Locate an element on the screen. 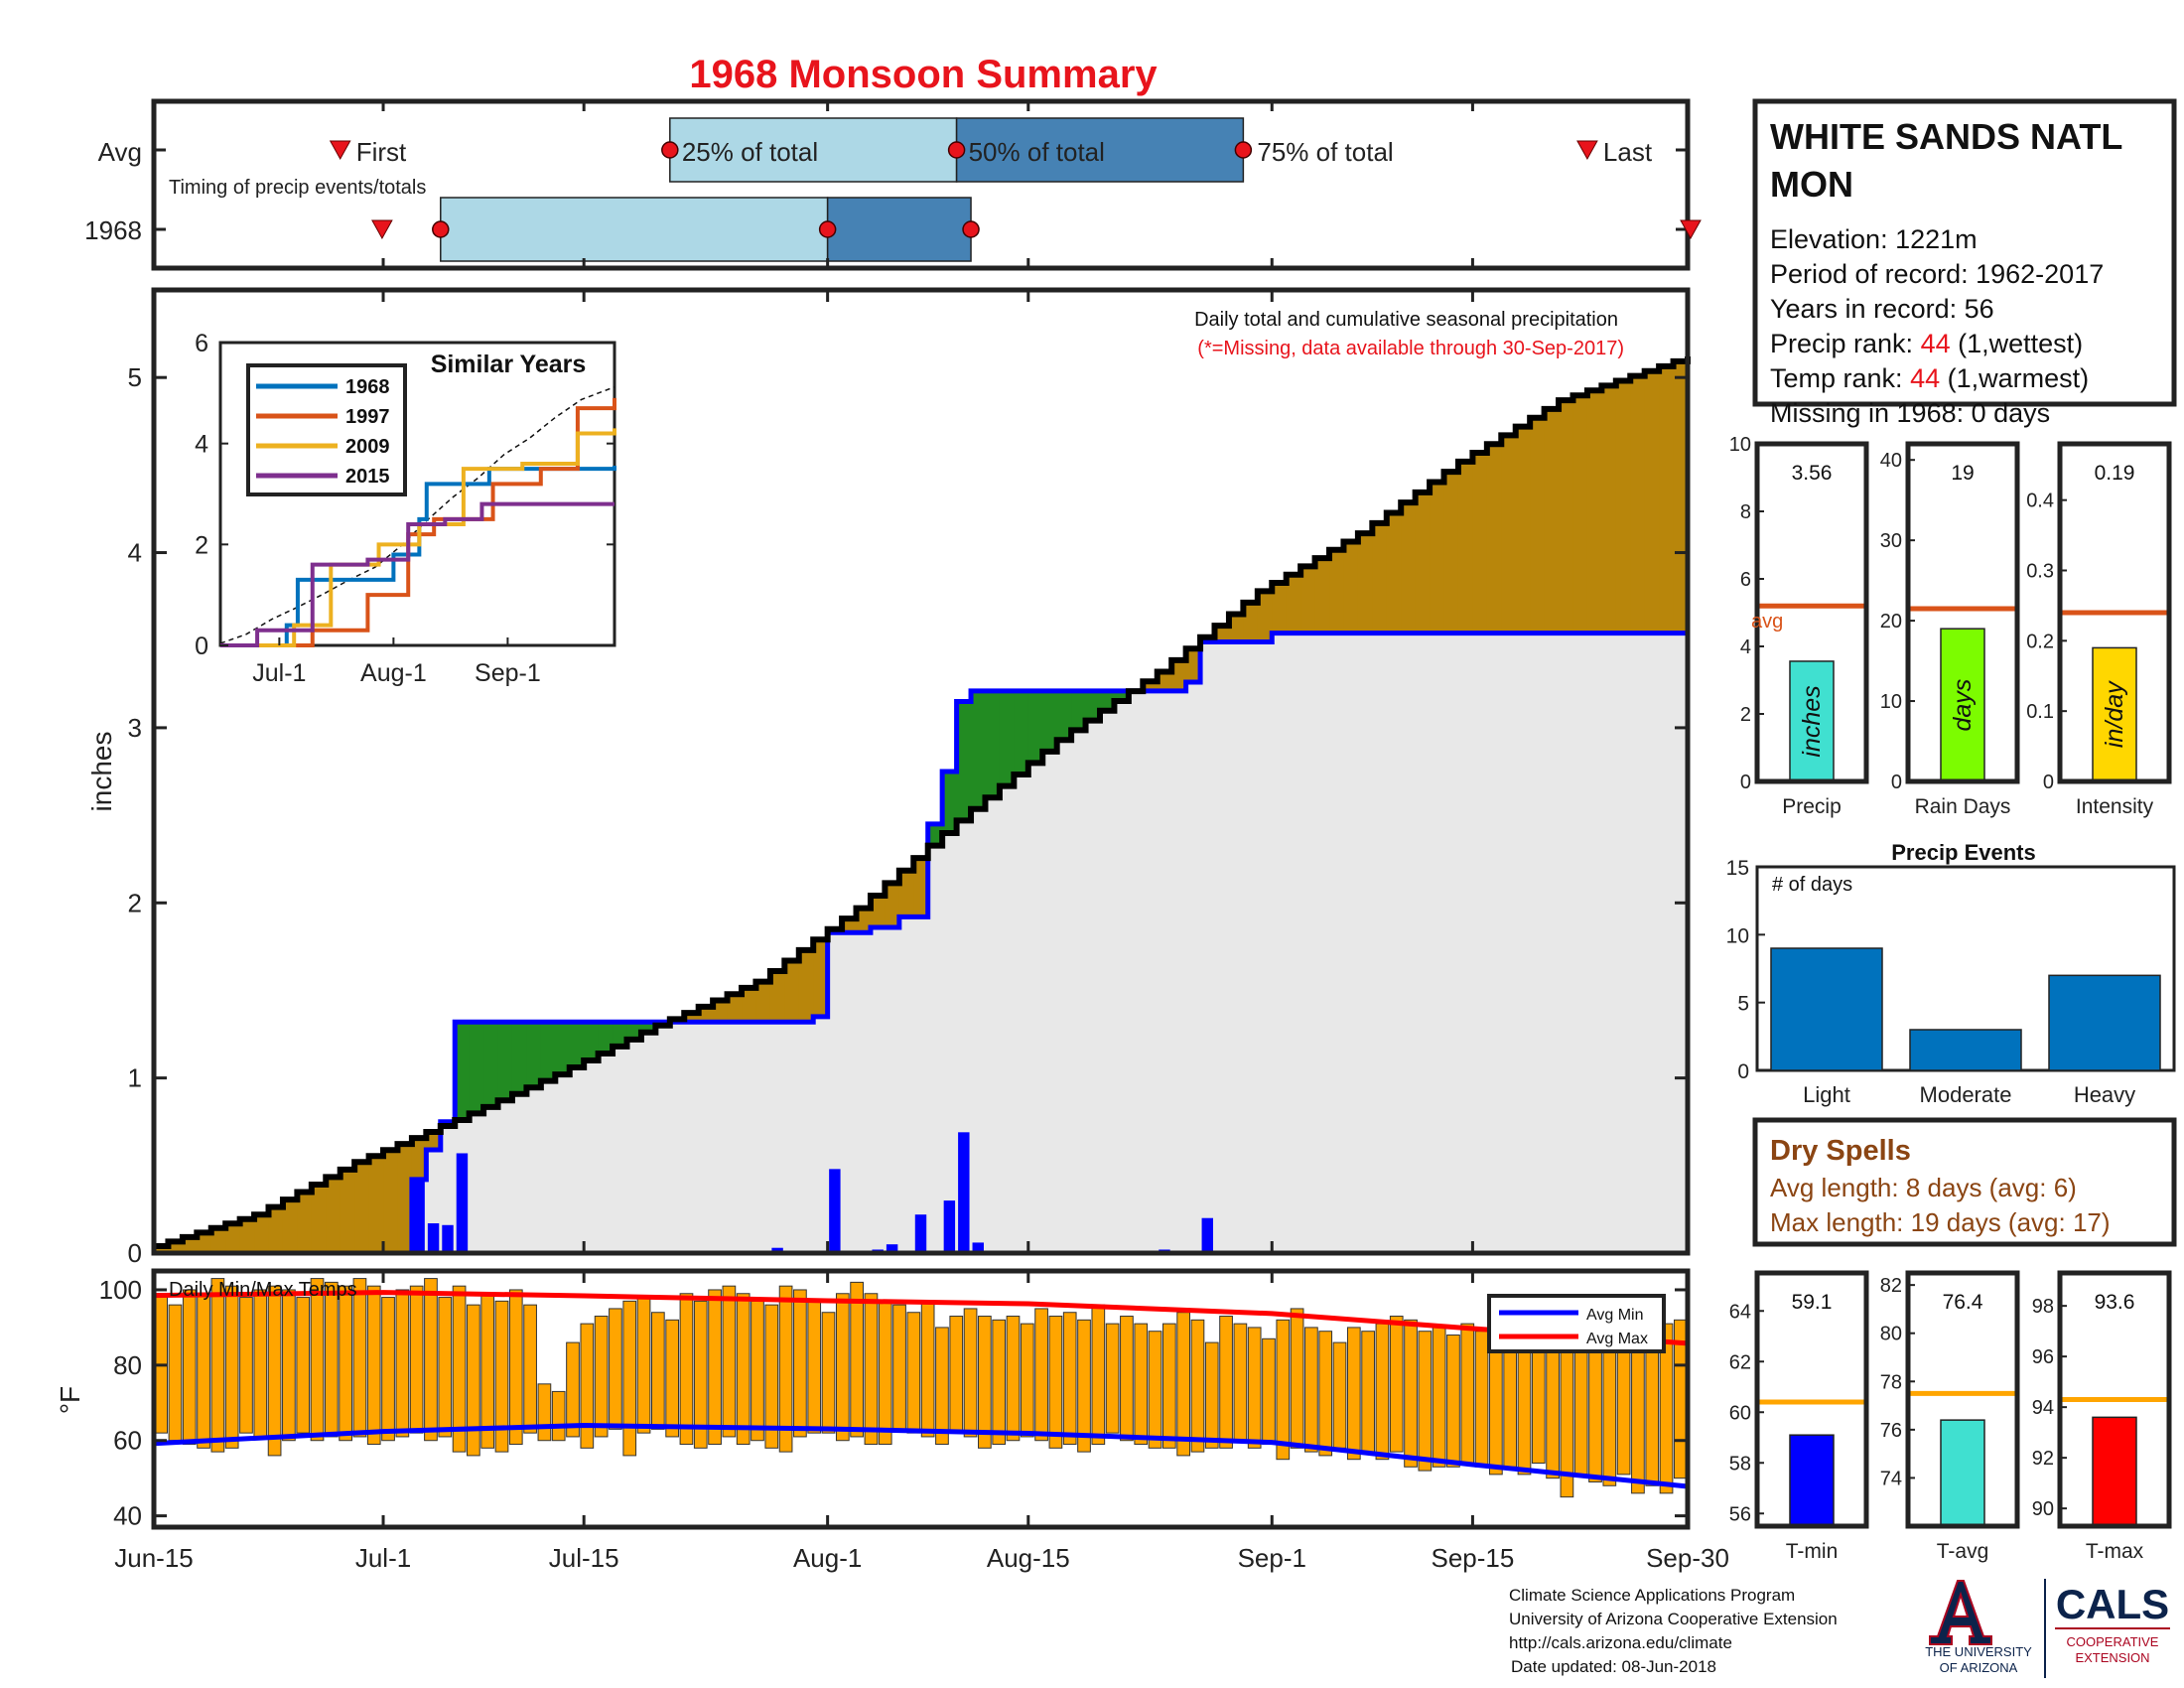  date-tick-label: Sep-15 is located at coordinates (1472, 1558).